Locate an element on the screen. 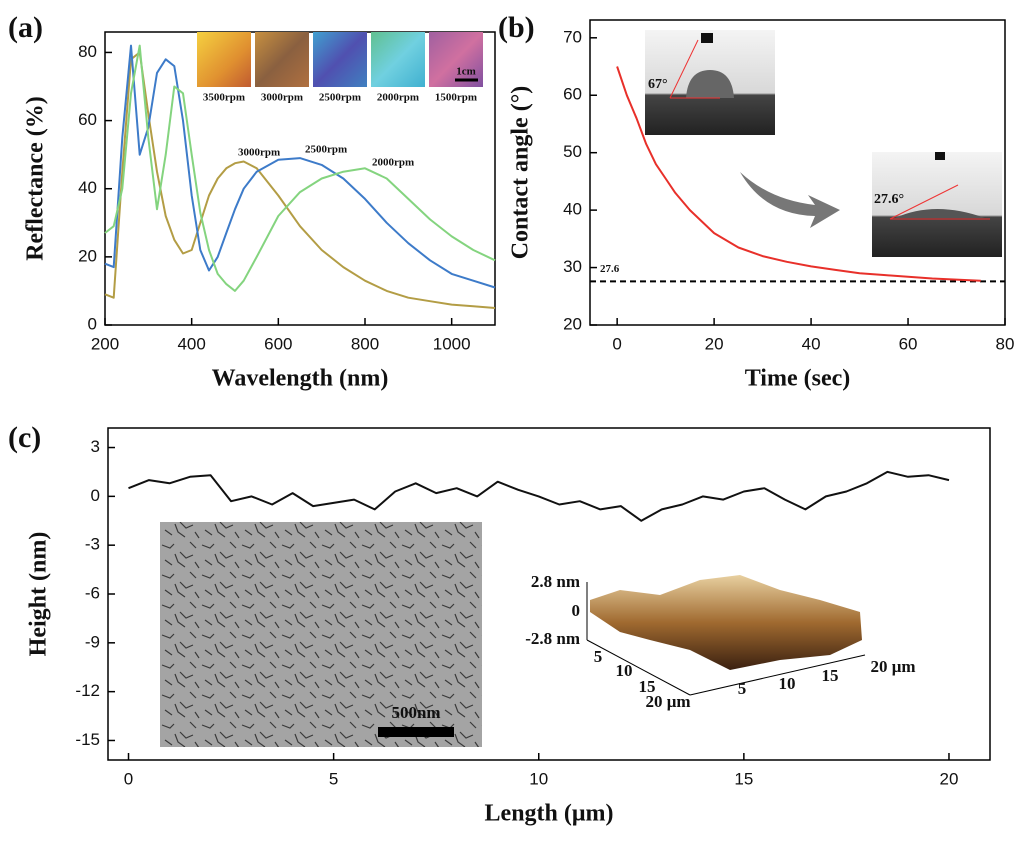 The height and width of the screenshot is (845, 1021). angle-label: 67° is located at coordinates (658, 84).